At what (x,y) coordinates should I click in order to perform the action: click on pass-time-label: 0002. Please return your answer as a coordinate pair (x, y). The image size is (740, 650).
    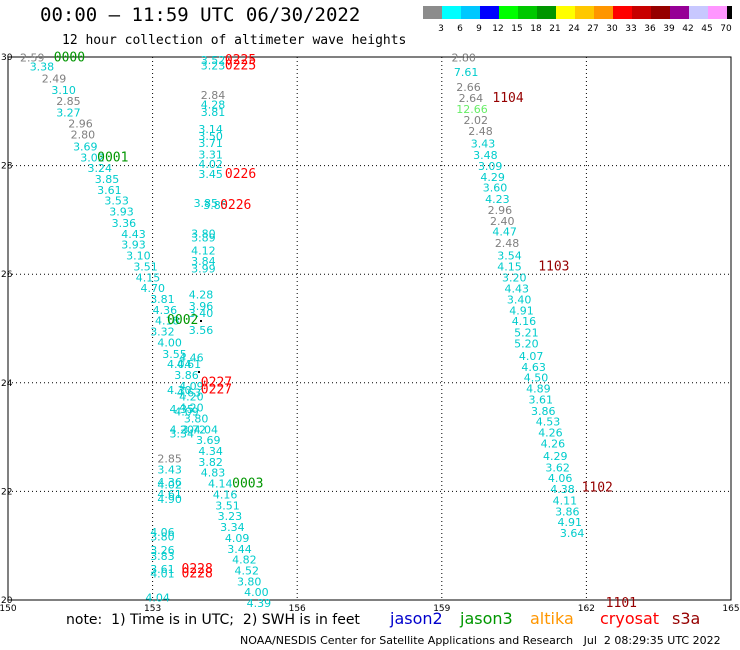
    Looking at the image, I should click on (182, 320).